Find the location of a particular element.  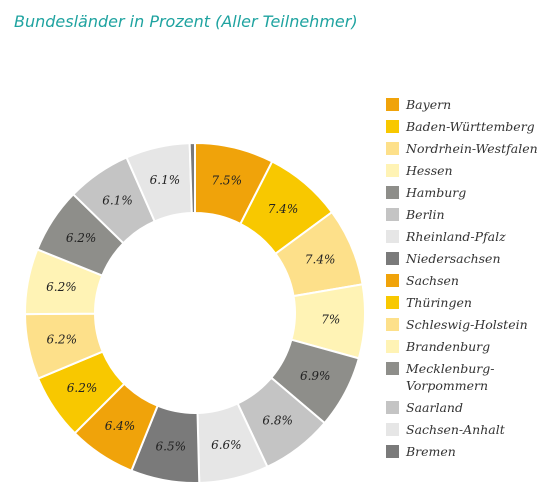

legend-label: Hessen is located at coordinates (429, 170).